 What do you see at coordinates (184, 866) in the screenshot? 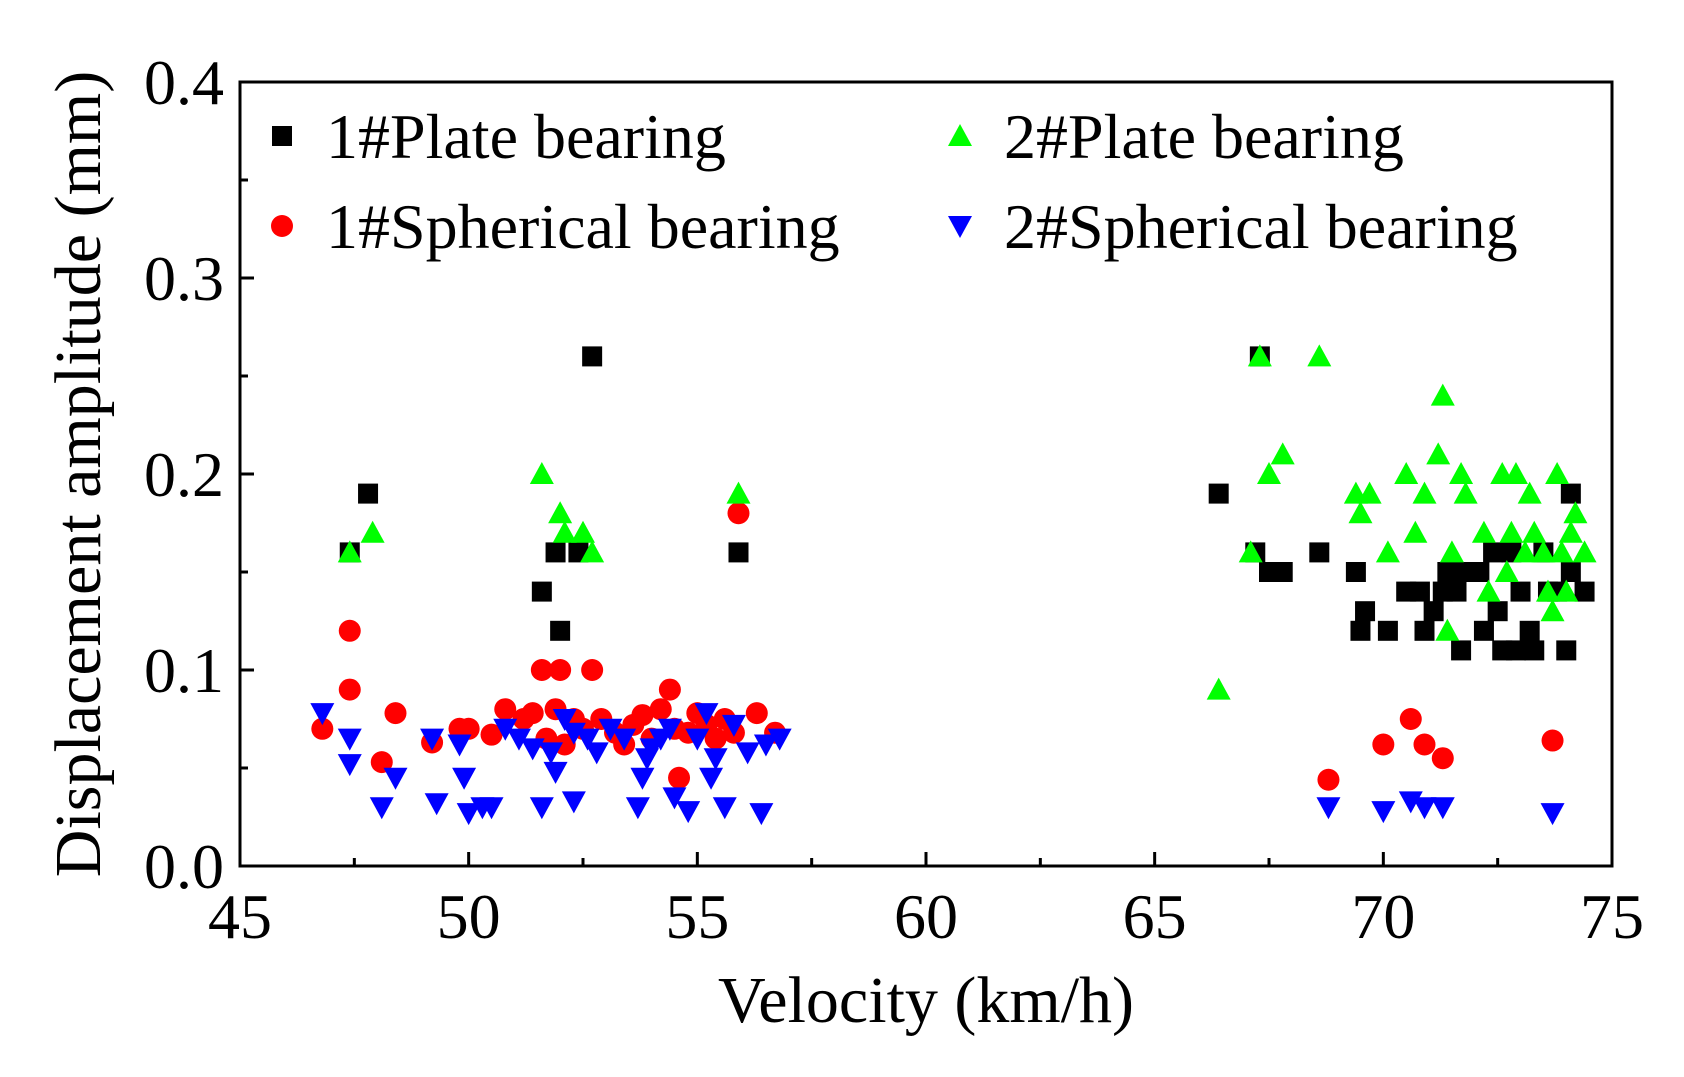
I see `y-tick-label: 0.0` at bounding box center [184, 866].